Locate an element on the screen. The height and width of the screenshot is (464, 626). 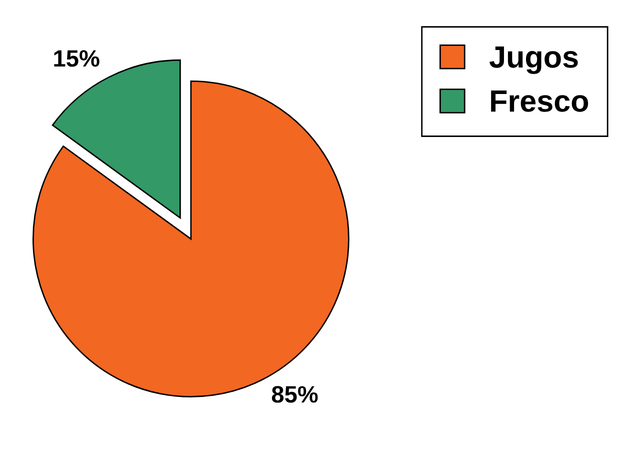
legend-label: Fresco is located at coordinates (539, 101).